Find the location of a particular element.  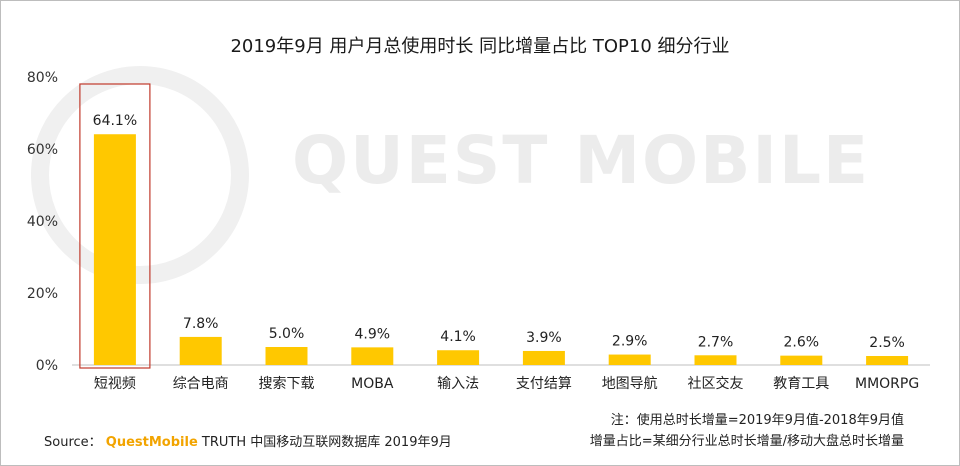

x-tick-label: MMORPG is located at coordinates (887, 384).